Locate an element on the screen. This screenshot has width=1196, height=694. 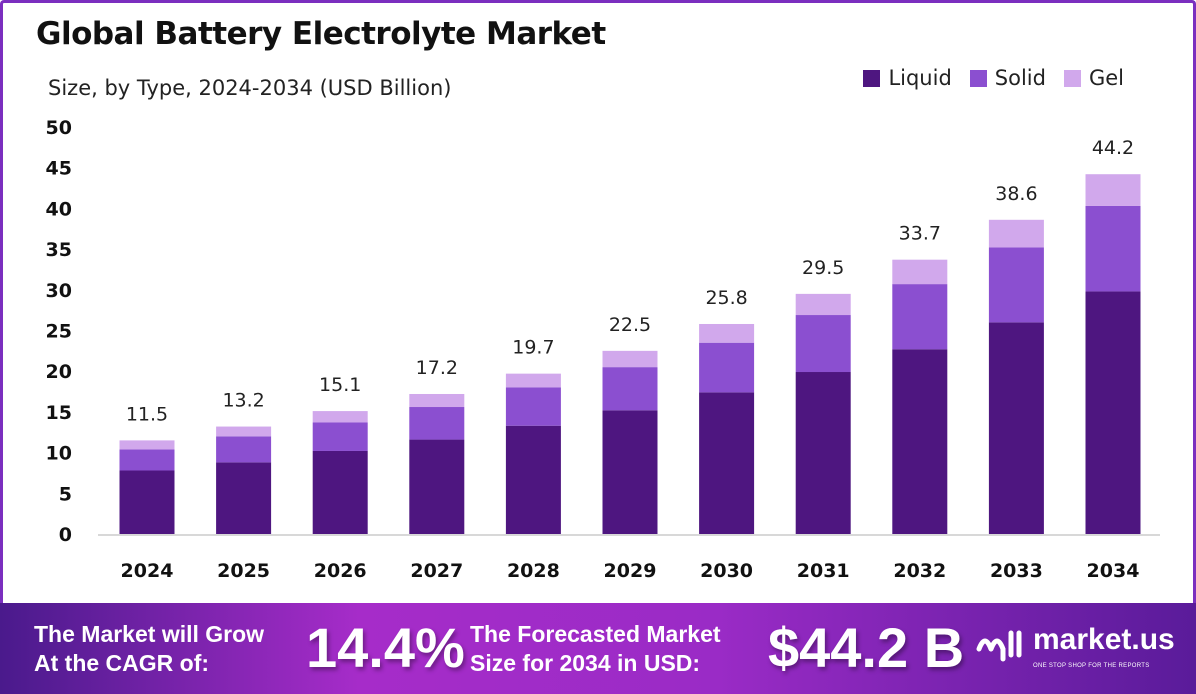
y-tick-label: 30 is located at coordinates (59, 291).